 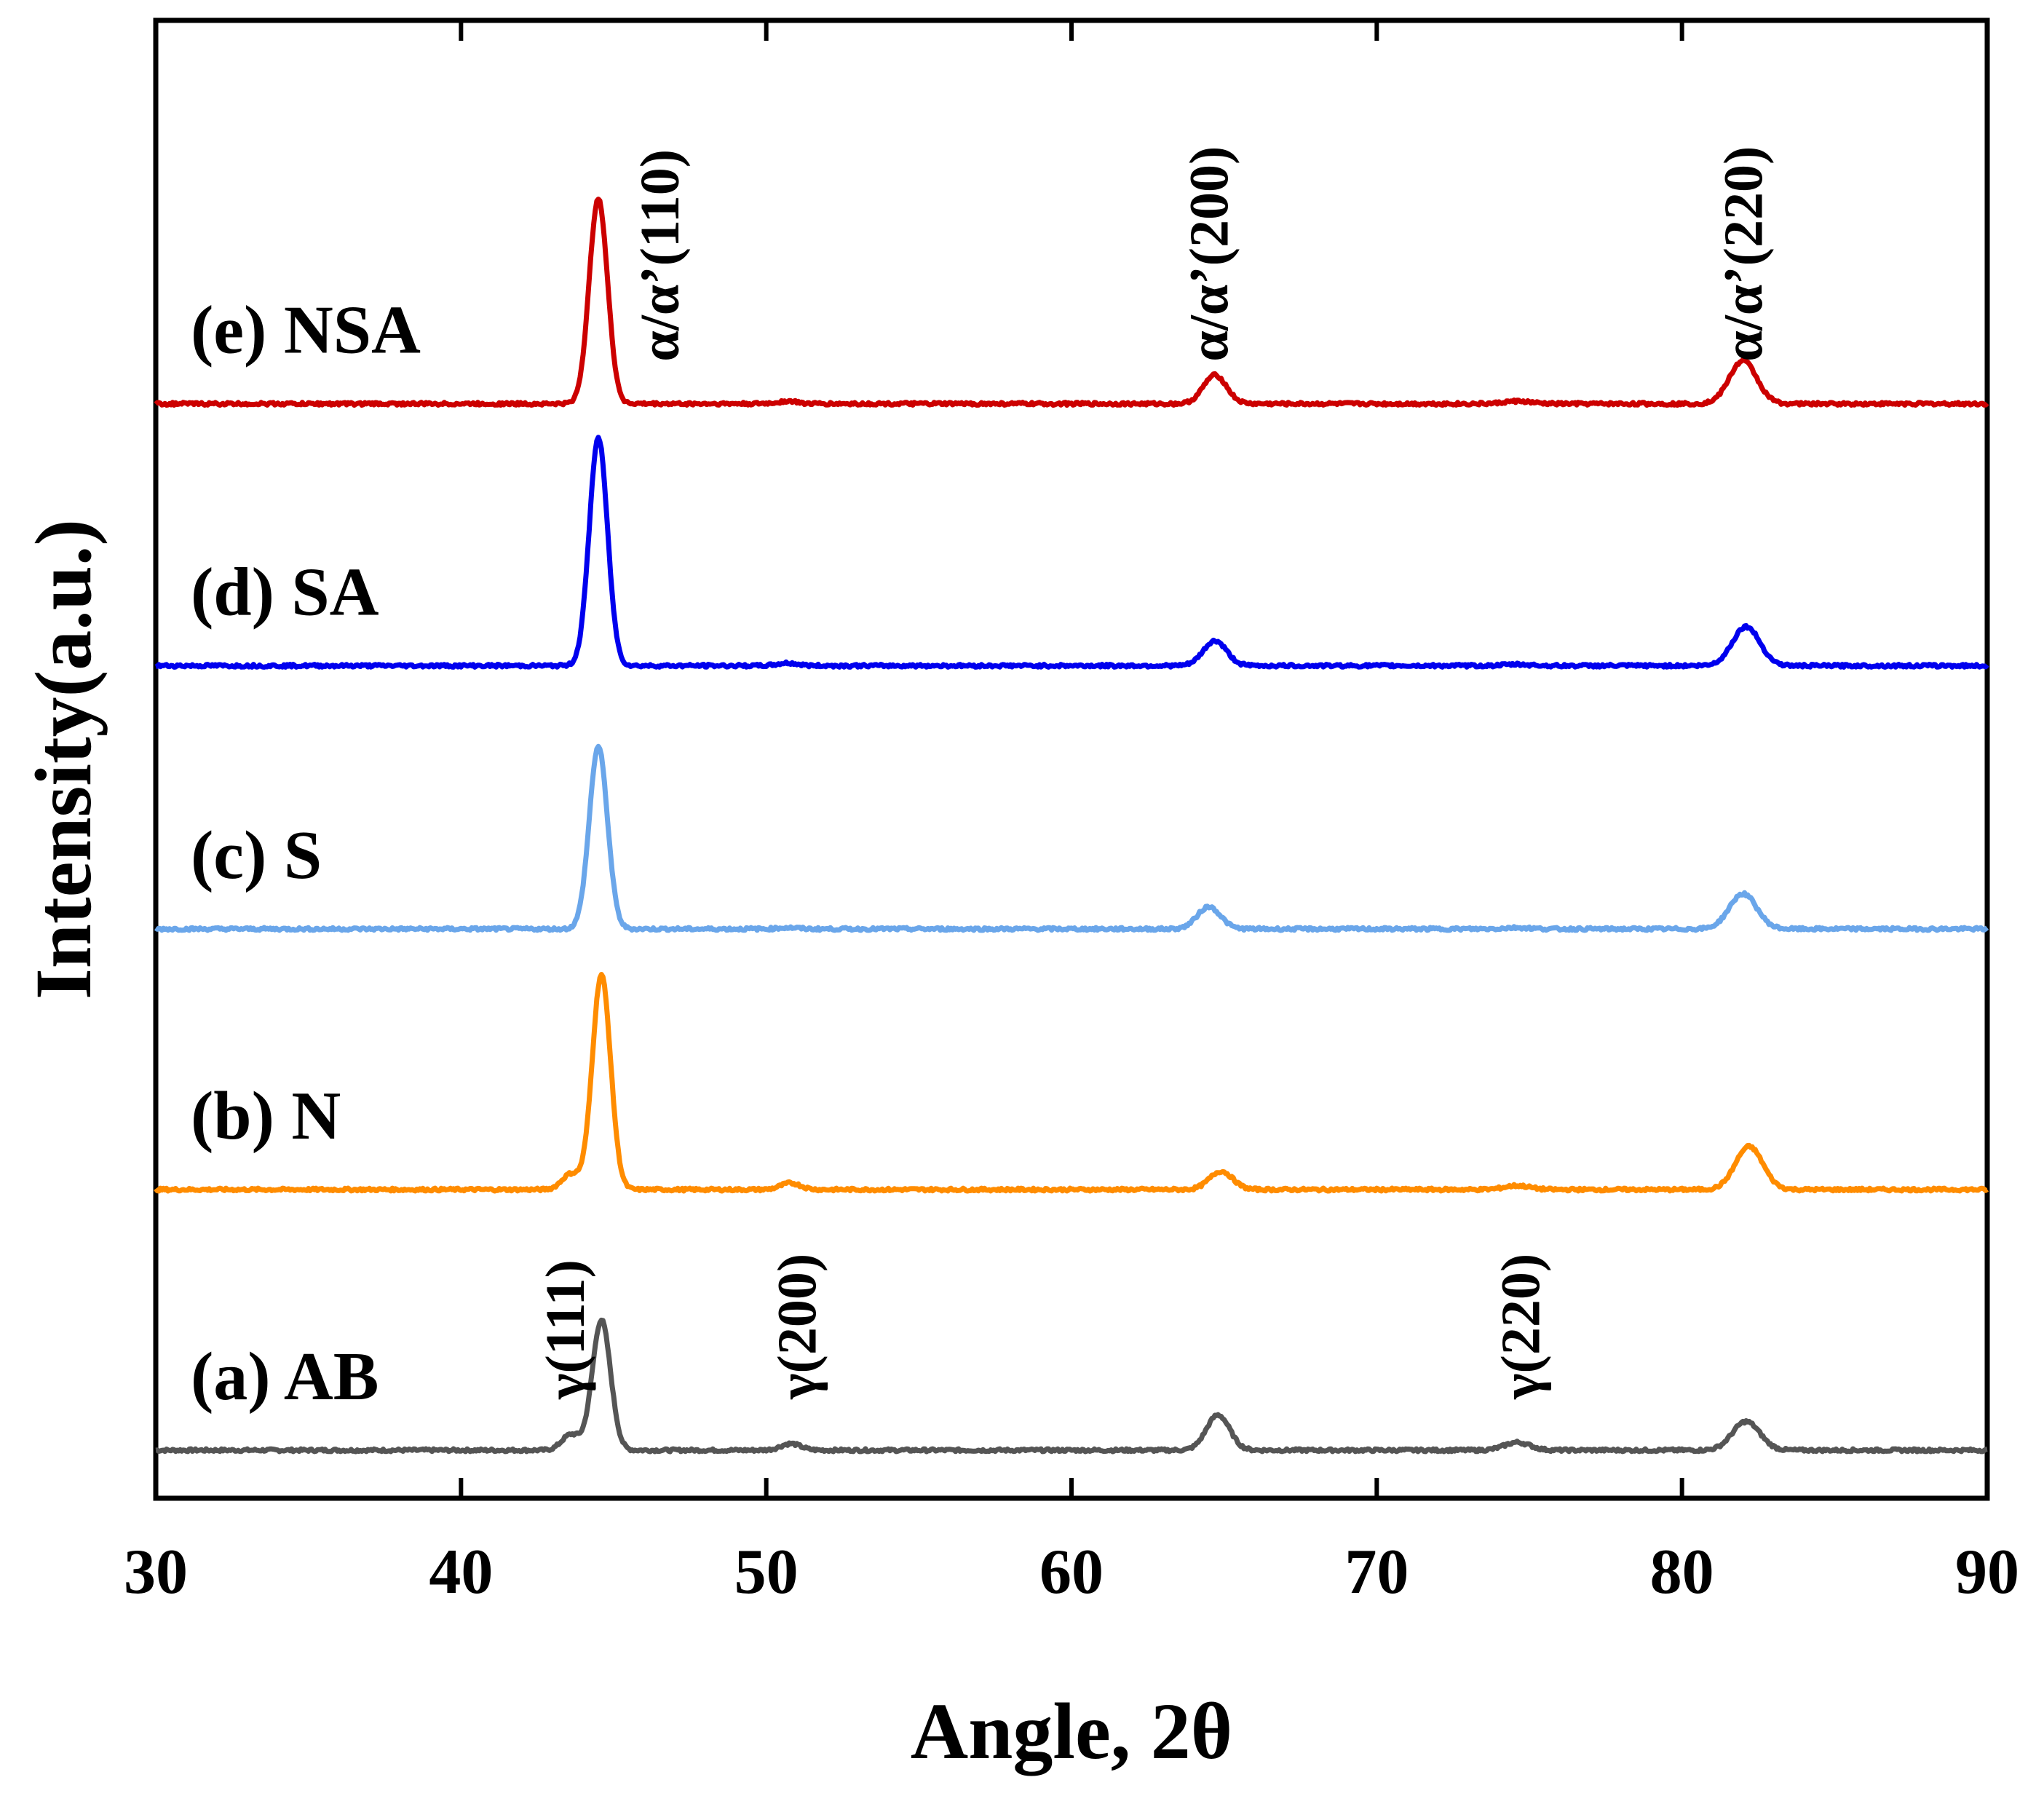 I want to click on x-tick-label-70: 70, so click(x=1376, y=1572).